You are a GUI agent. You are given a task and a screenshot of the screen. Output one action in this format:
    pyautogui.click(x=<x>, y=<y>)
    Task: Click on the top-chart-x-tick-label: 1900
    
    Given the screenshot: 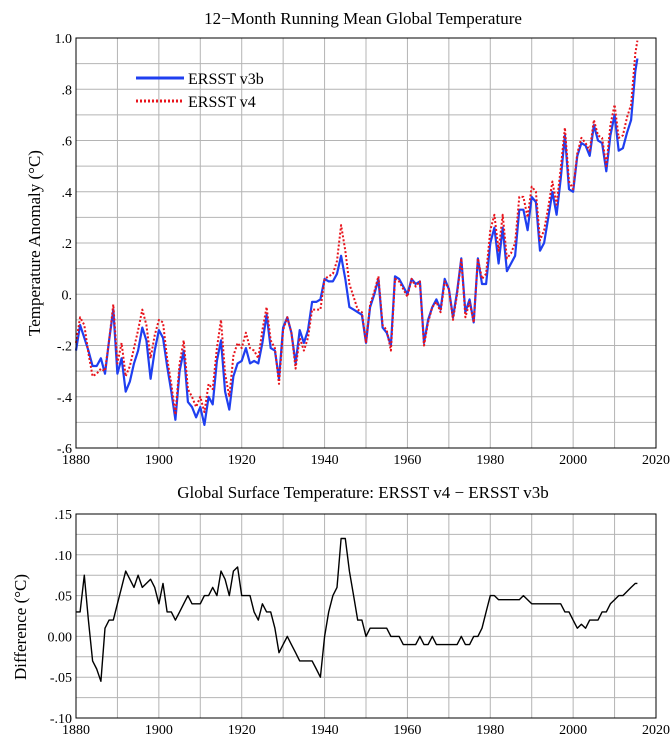 What is the action you would take?
    pyautogui.click(x=159, y=460)
    